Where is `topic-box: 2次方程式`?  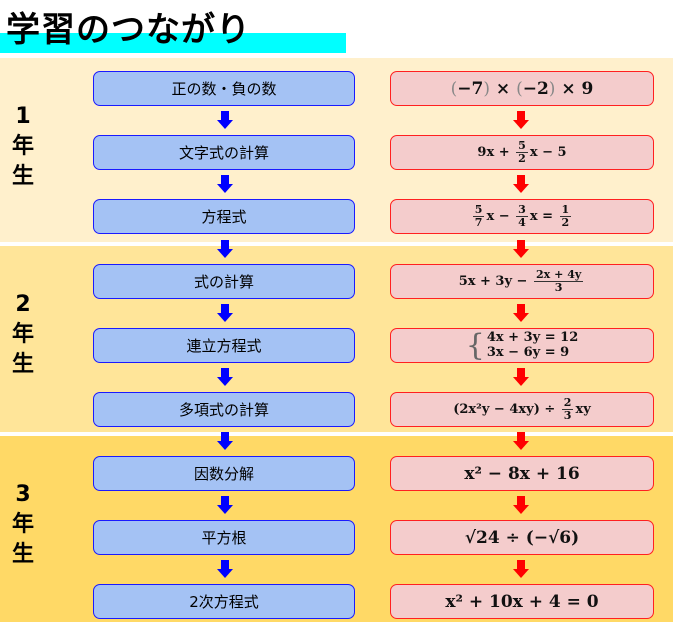 topic-box: 2次方程式 is located at coordinates (224, 601).